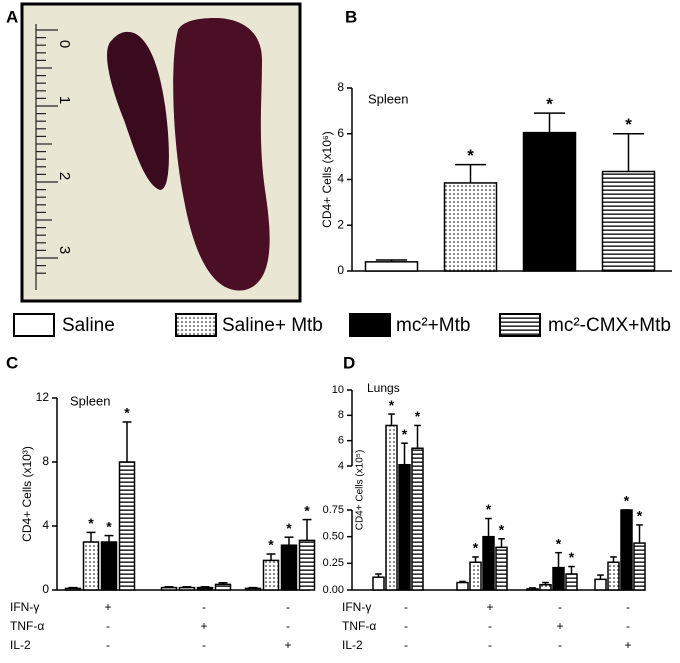 This screenshot has height=663, width=680. What do you see at coordinates (340, 179) in the screenshot?
I see `y-tick-label: 4` at bounding box center [340, 179].